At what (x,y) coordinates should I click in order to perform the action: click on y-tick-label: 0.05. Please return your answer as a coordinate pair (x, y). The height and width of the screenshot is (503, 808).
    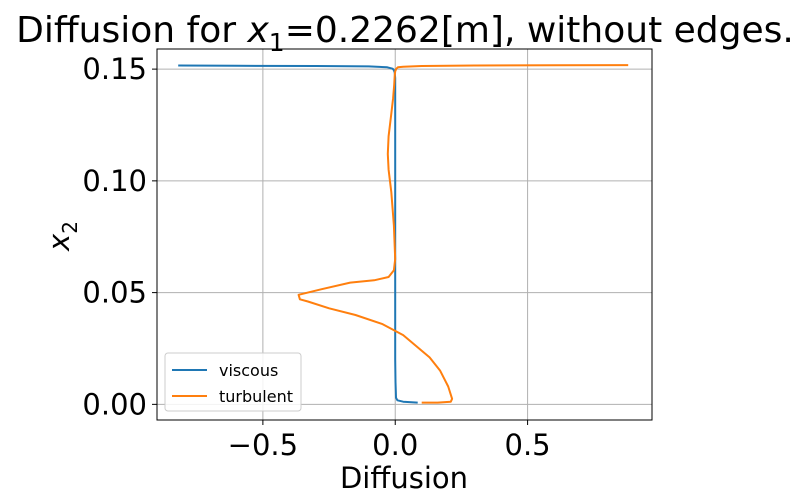
    Looking at the image, I should click on (114, 293).